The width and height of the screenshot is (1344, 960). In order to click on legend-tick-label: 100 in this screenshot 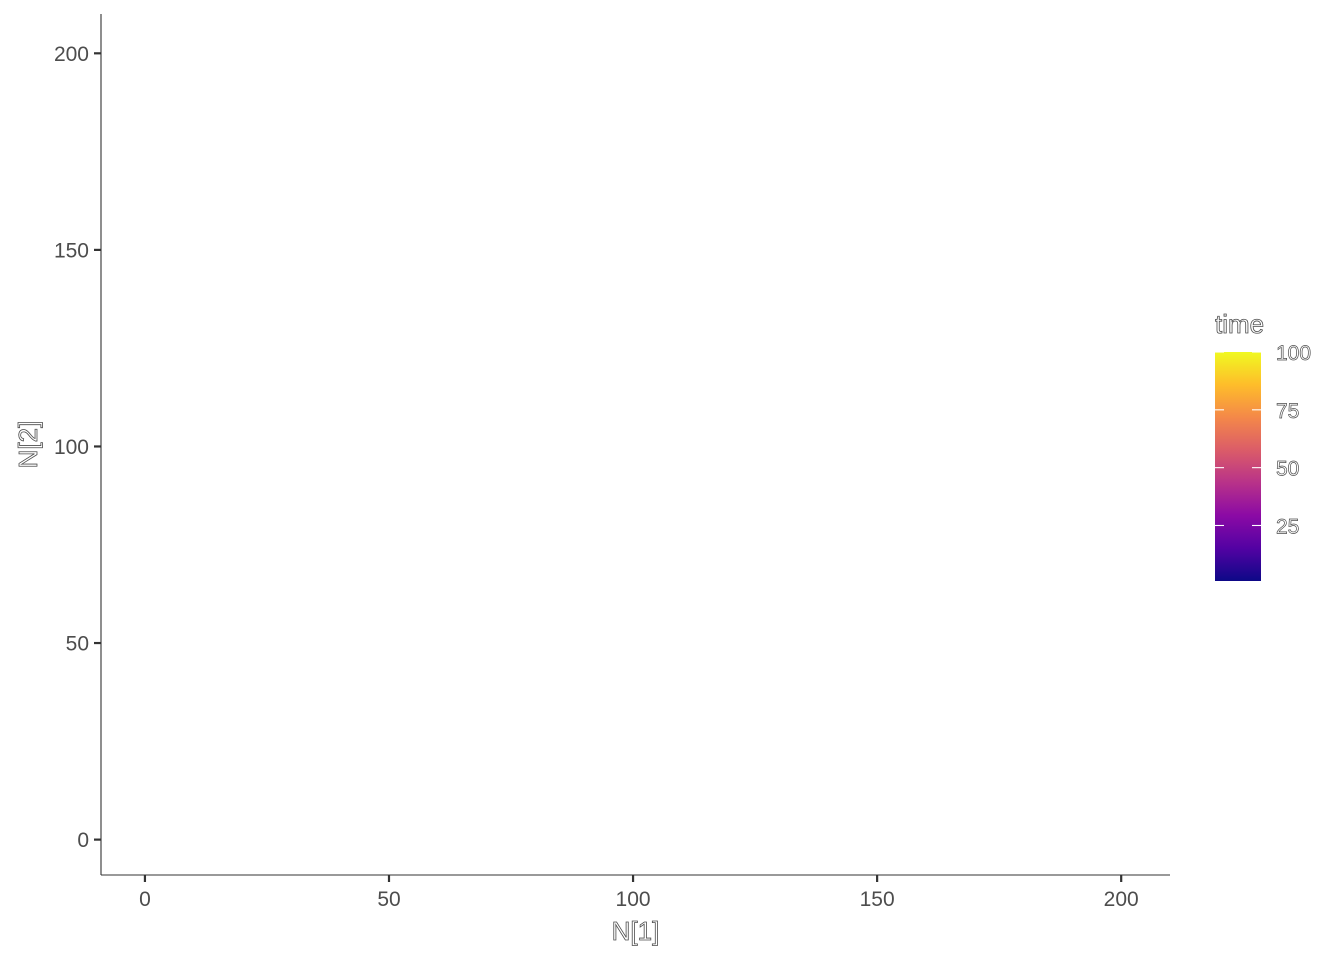, I will do `click(1293, 353)`.